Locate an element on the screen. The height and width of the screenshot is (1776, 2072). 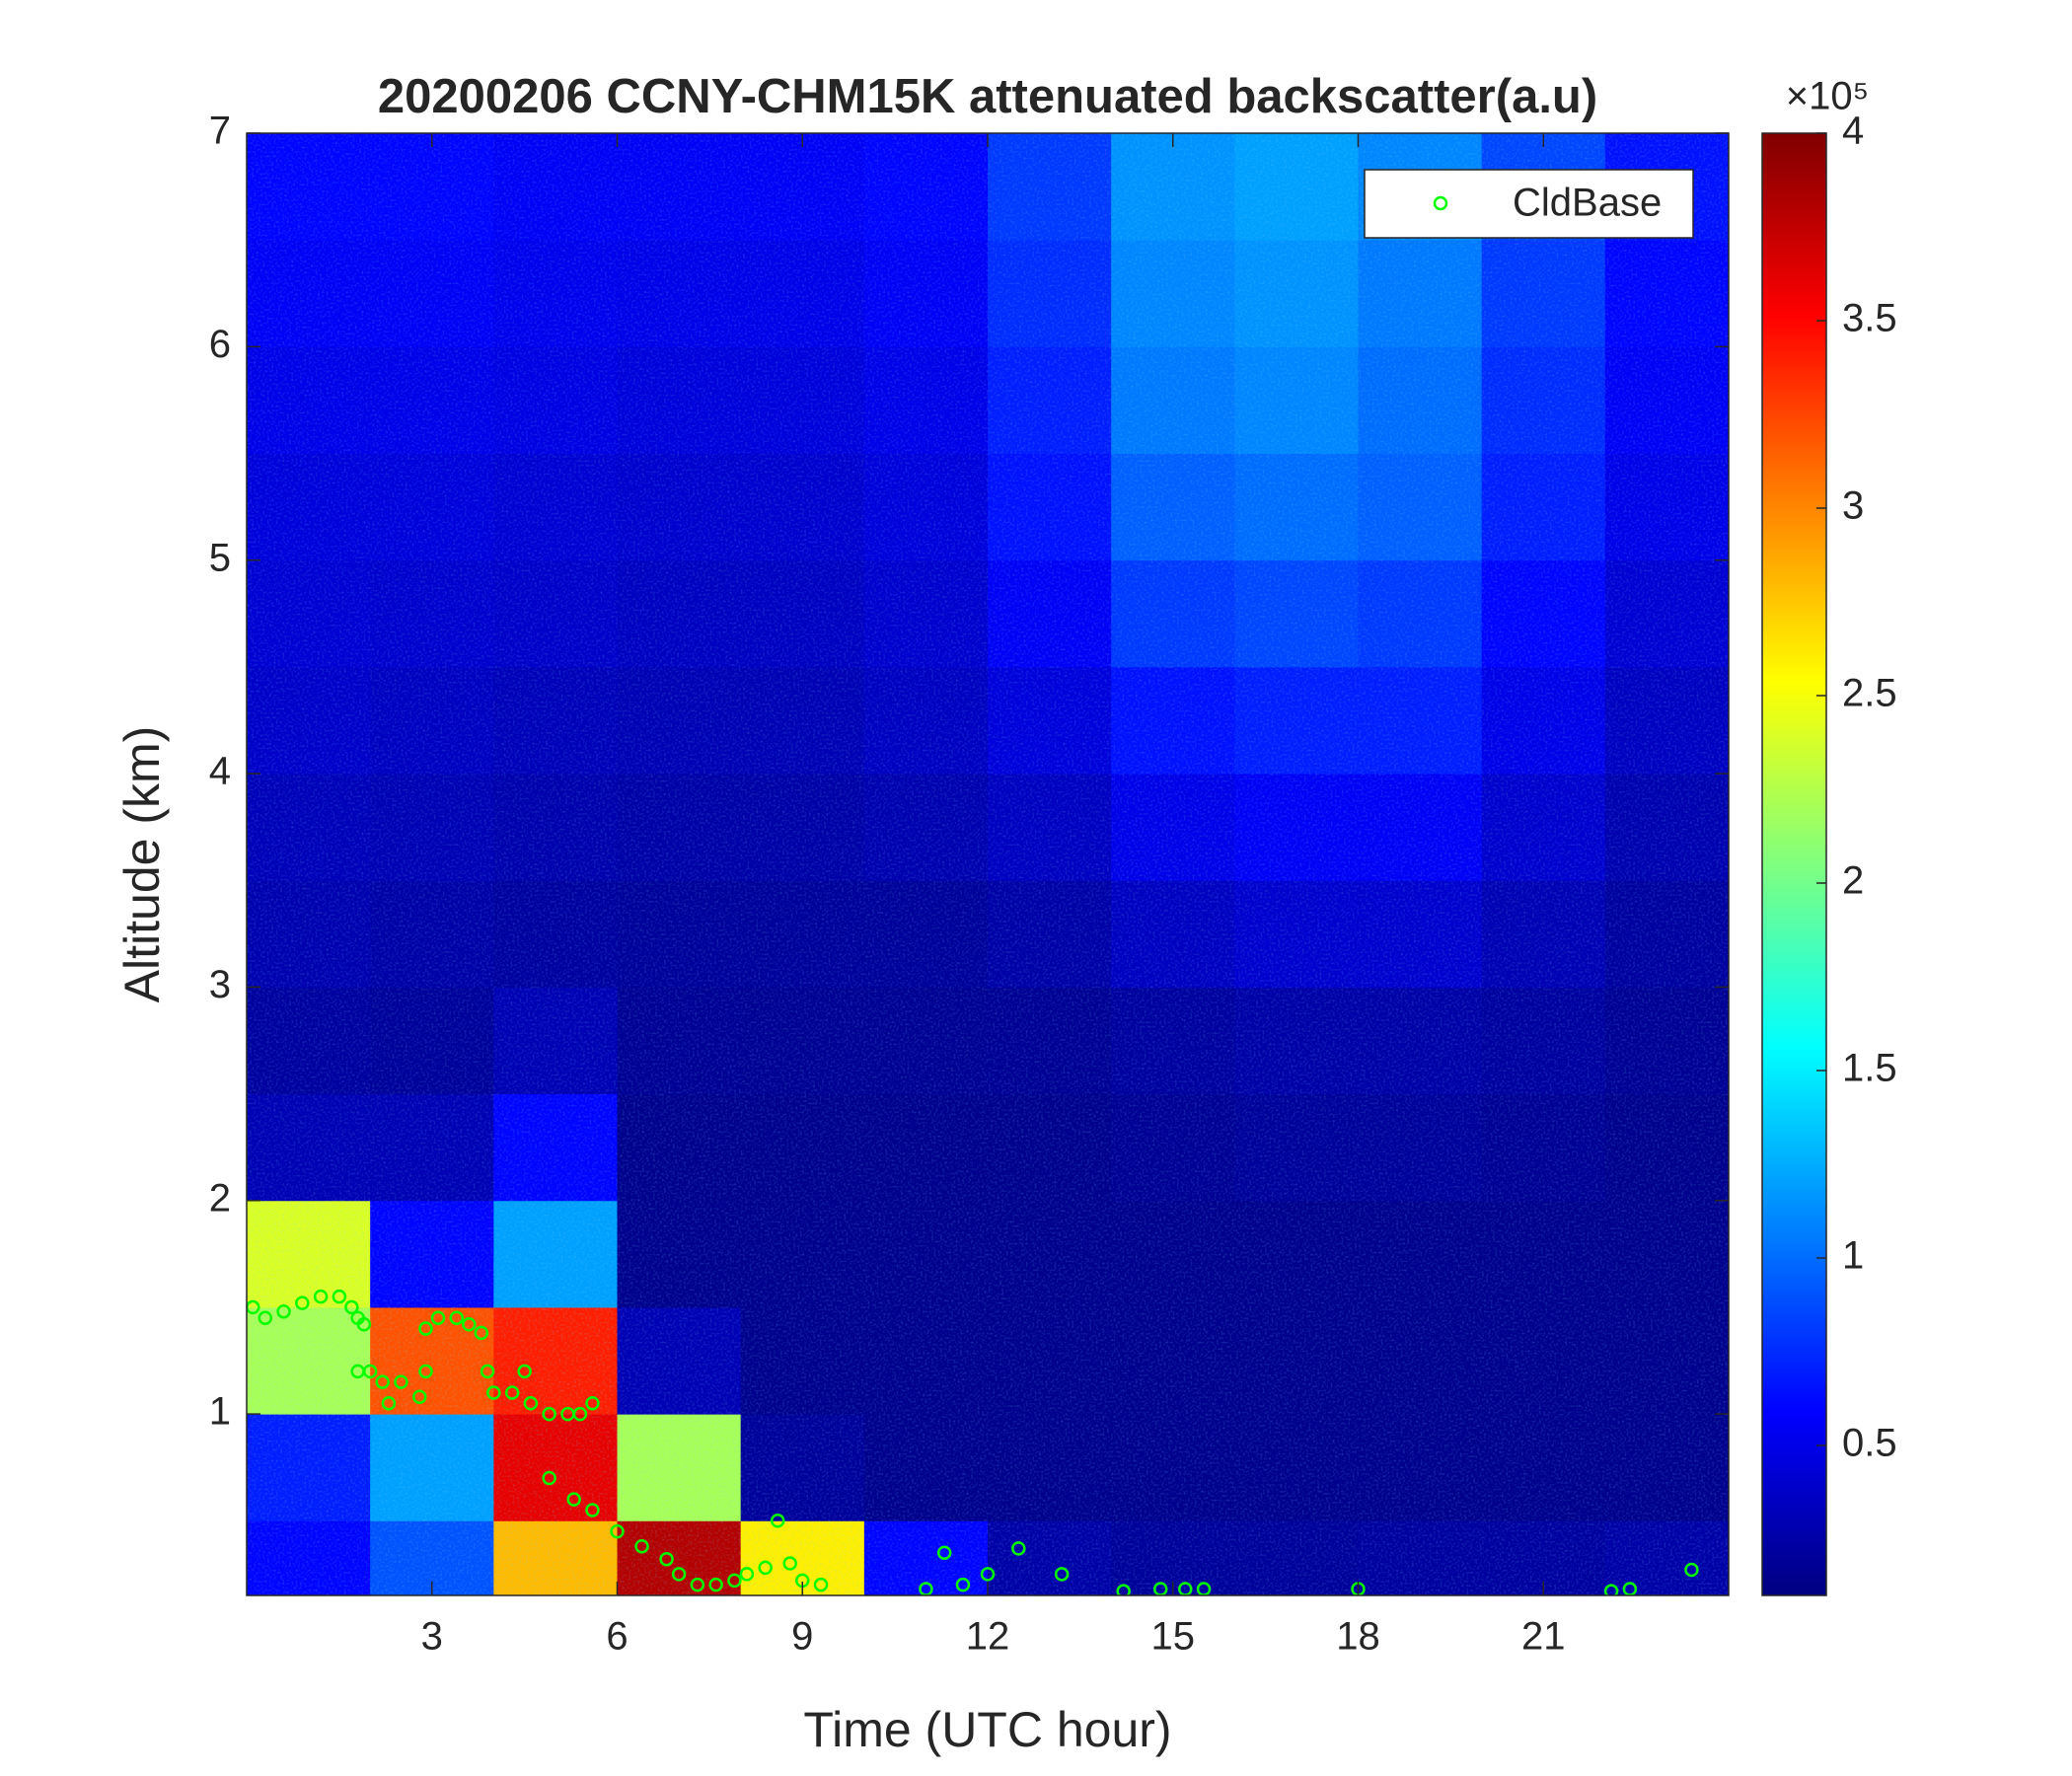
y-tick-label: 6 is located at coordinates (220, 344).